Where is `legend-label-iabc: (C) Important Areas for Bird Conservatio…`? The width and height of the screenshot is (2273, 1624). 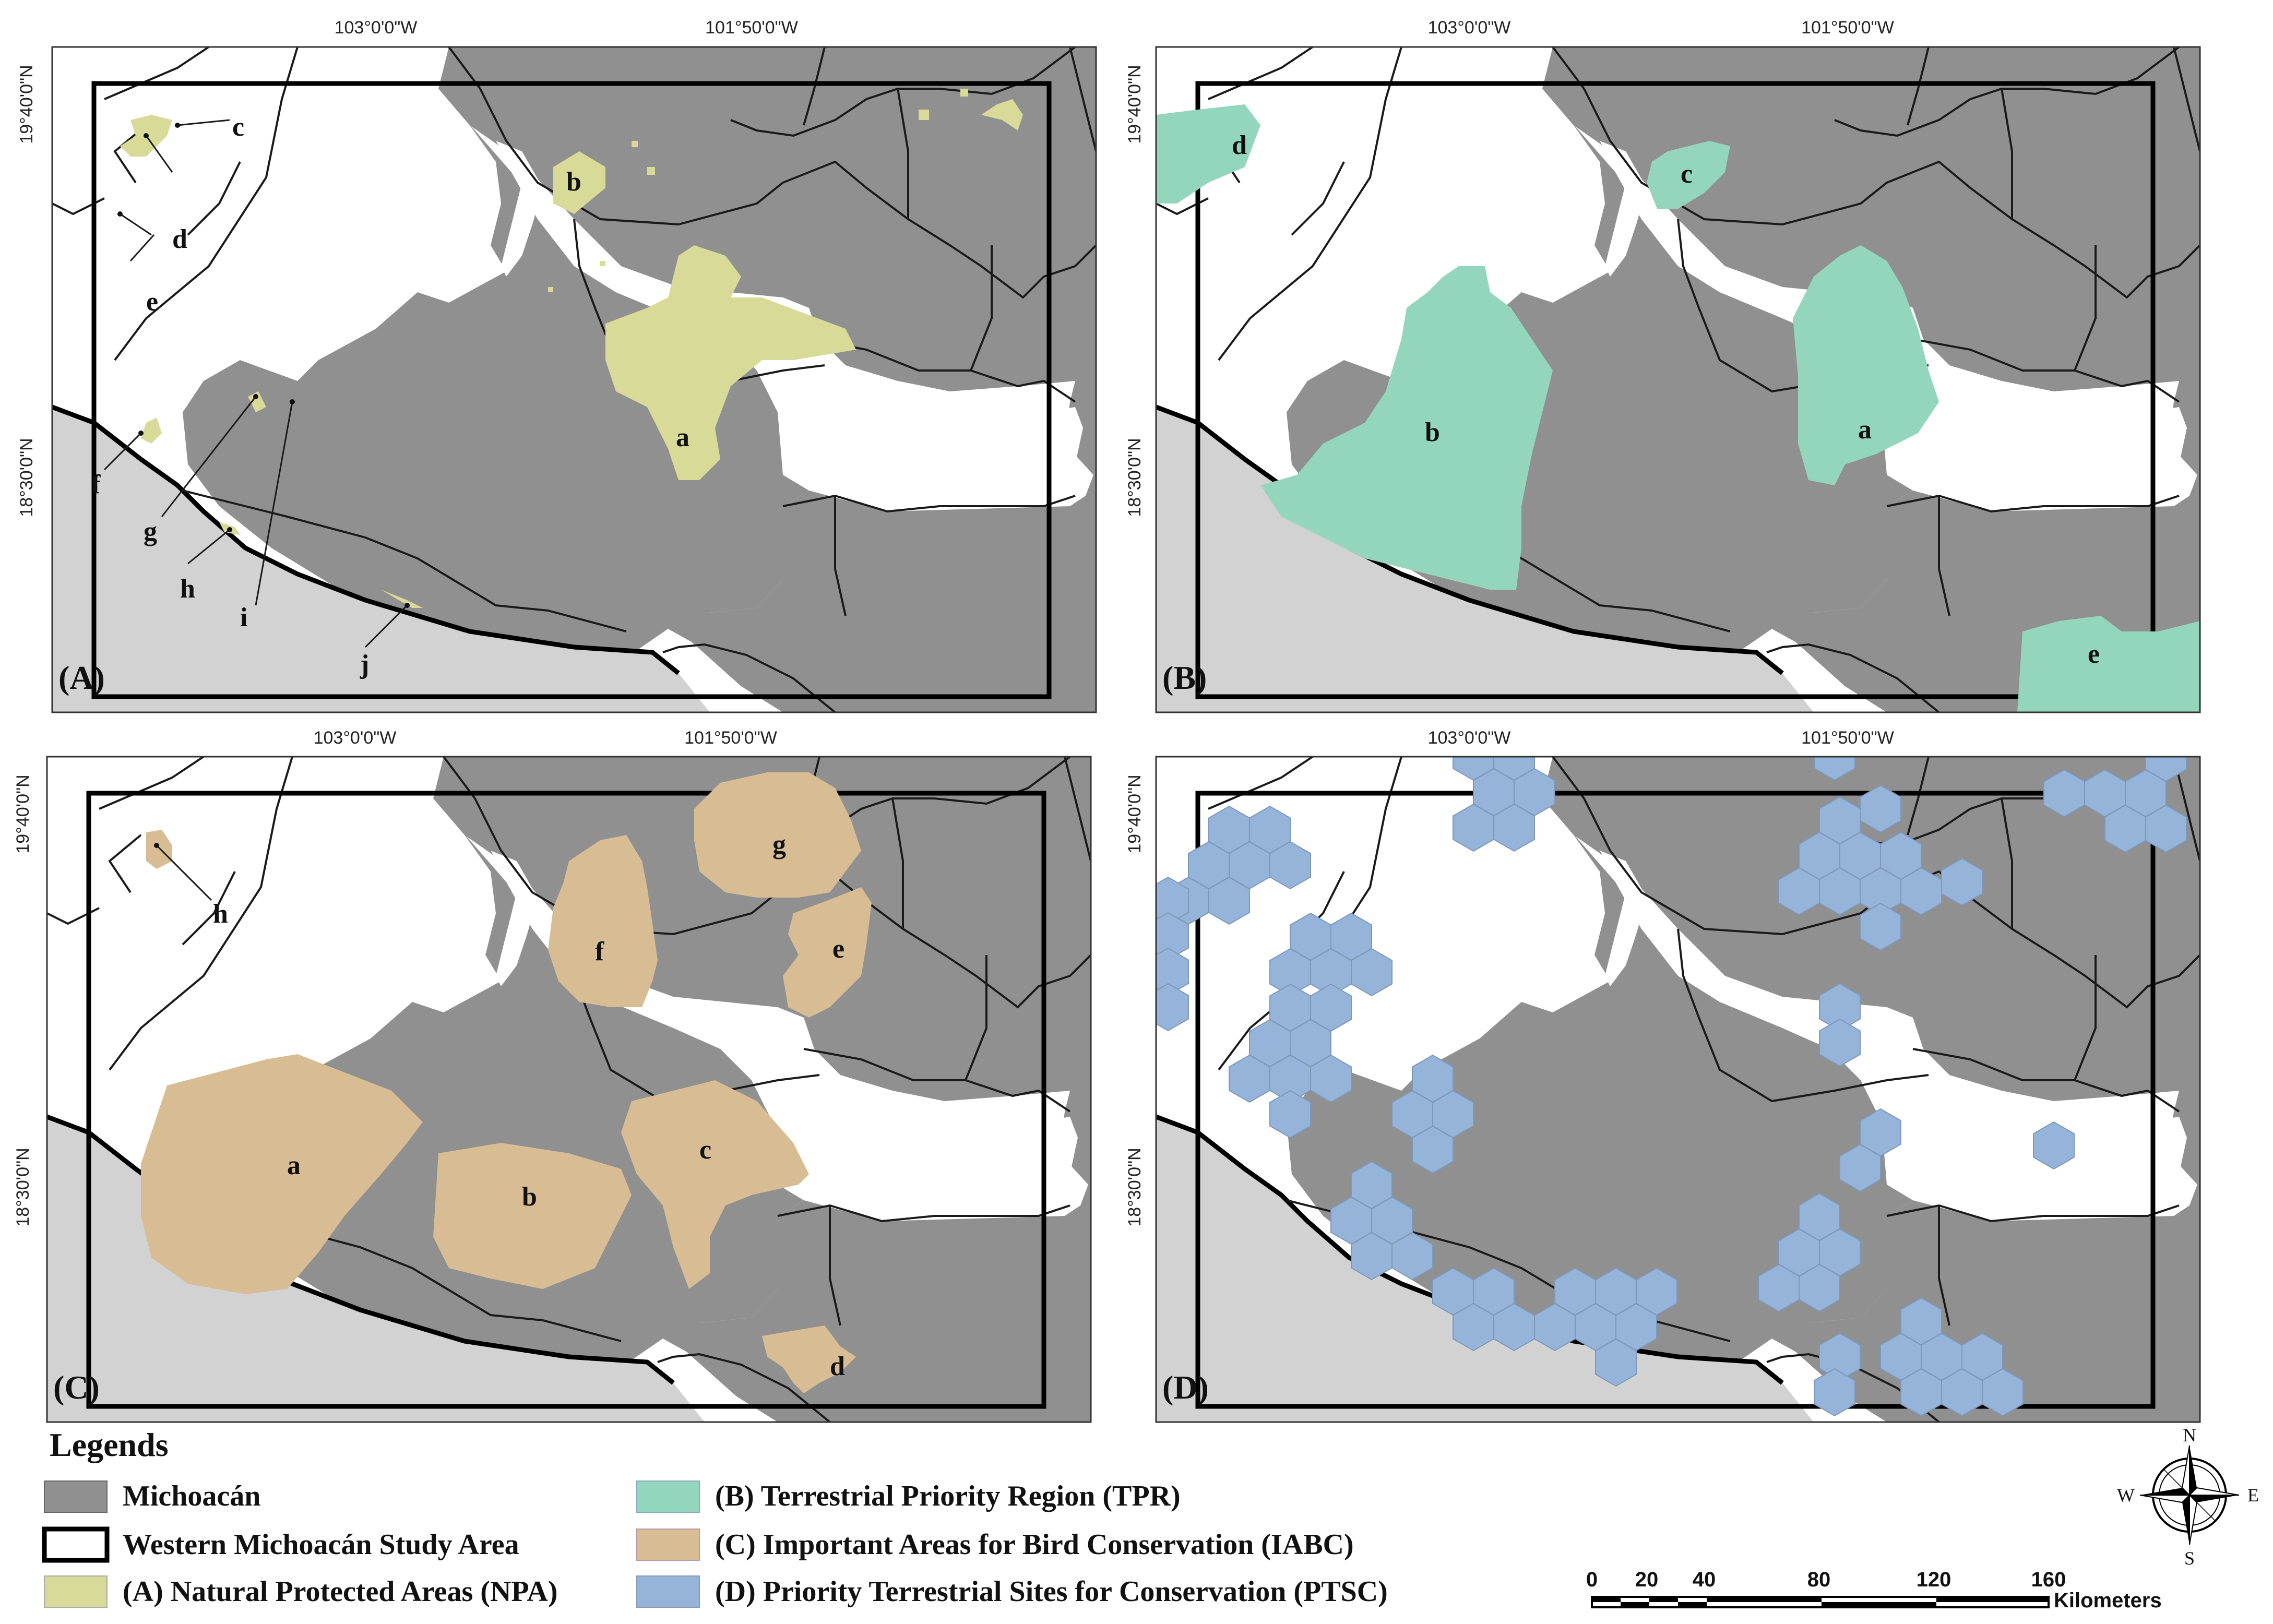 legend-label-iabc: (C) Important Areas for Bird Conservatio… is located at coordinates (1034, 1545).